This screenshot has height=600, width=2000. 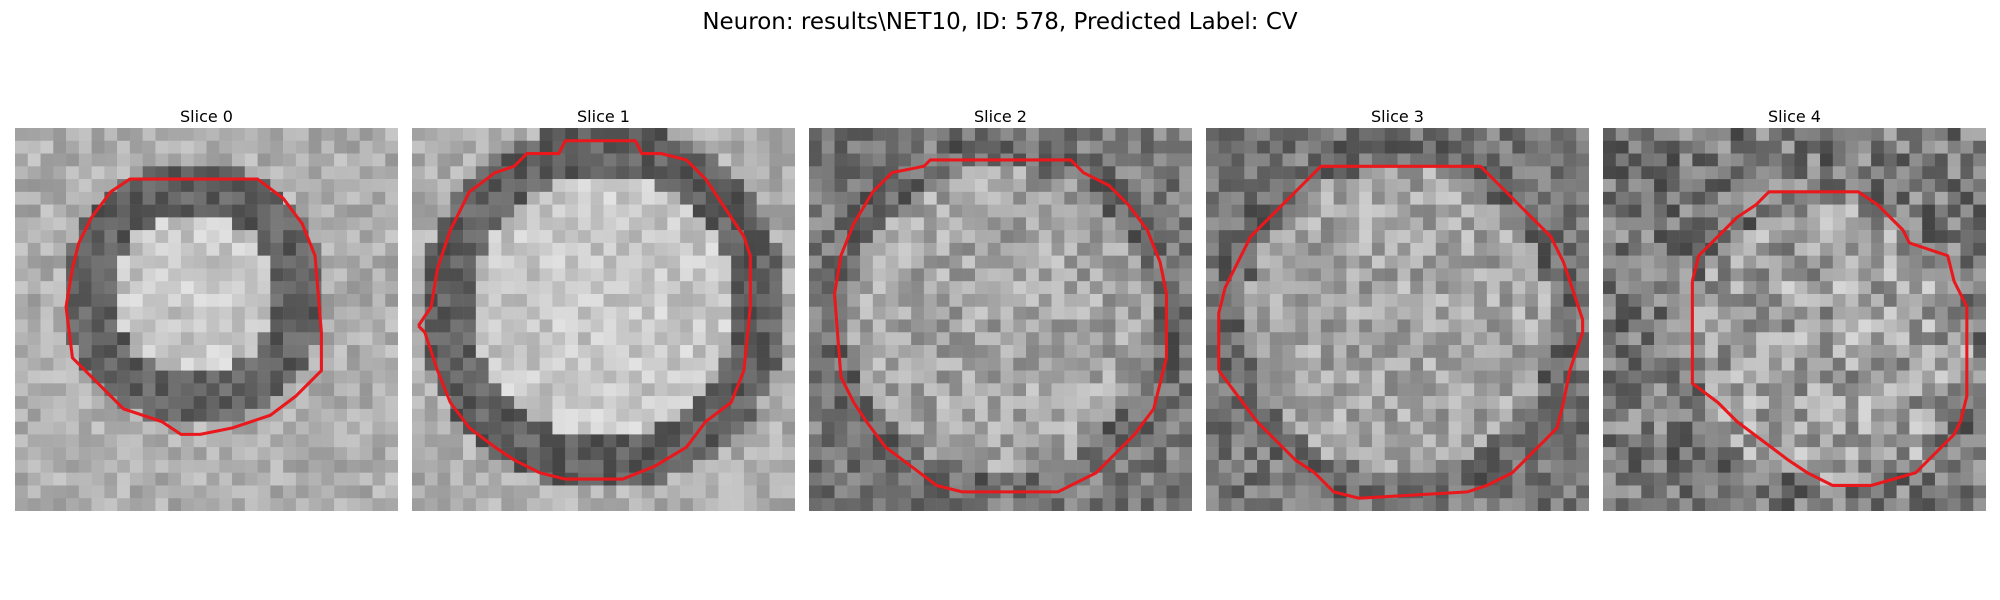 I want to click on slice-panel-3: Slice 3, so click(x=1397, y=308).